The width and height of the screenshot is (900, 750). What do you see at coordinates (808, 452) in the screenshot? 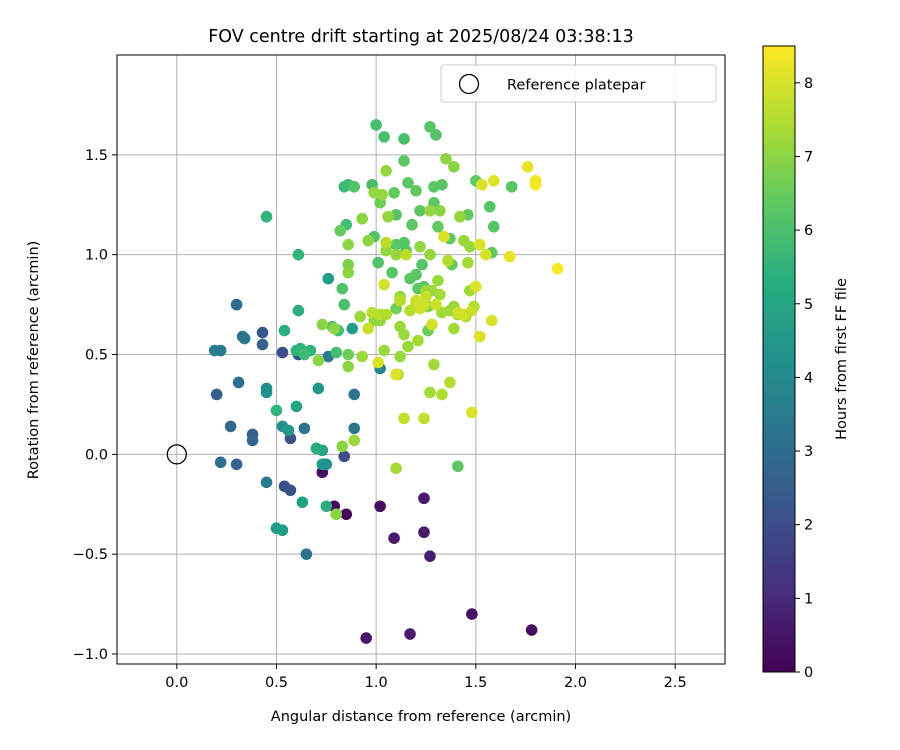
I see `colorbar-tick-label: 3` at bounding box center [808, 452].